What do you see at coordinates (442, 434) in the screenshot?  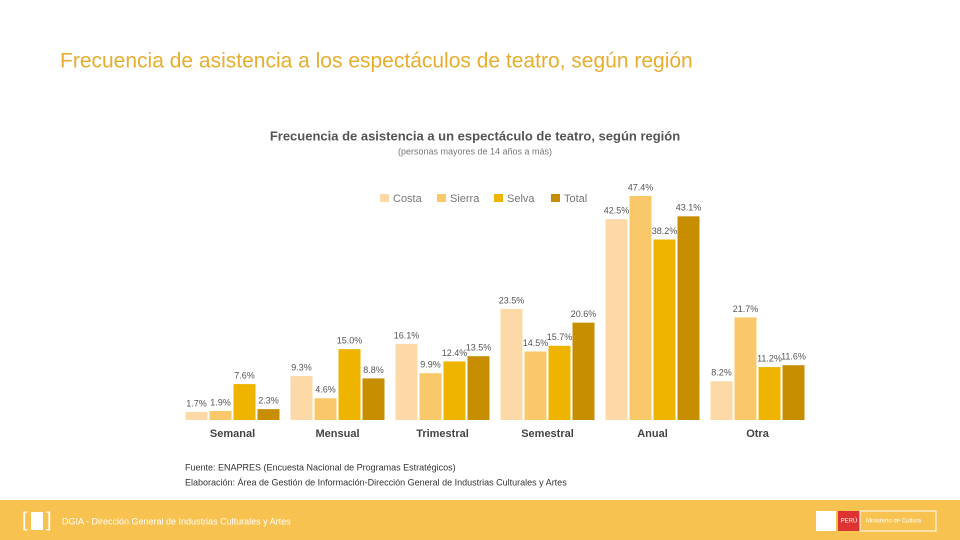 I see `x-tick-label: Trimestral` at bounding box center [442, 434].